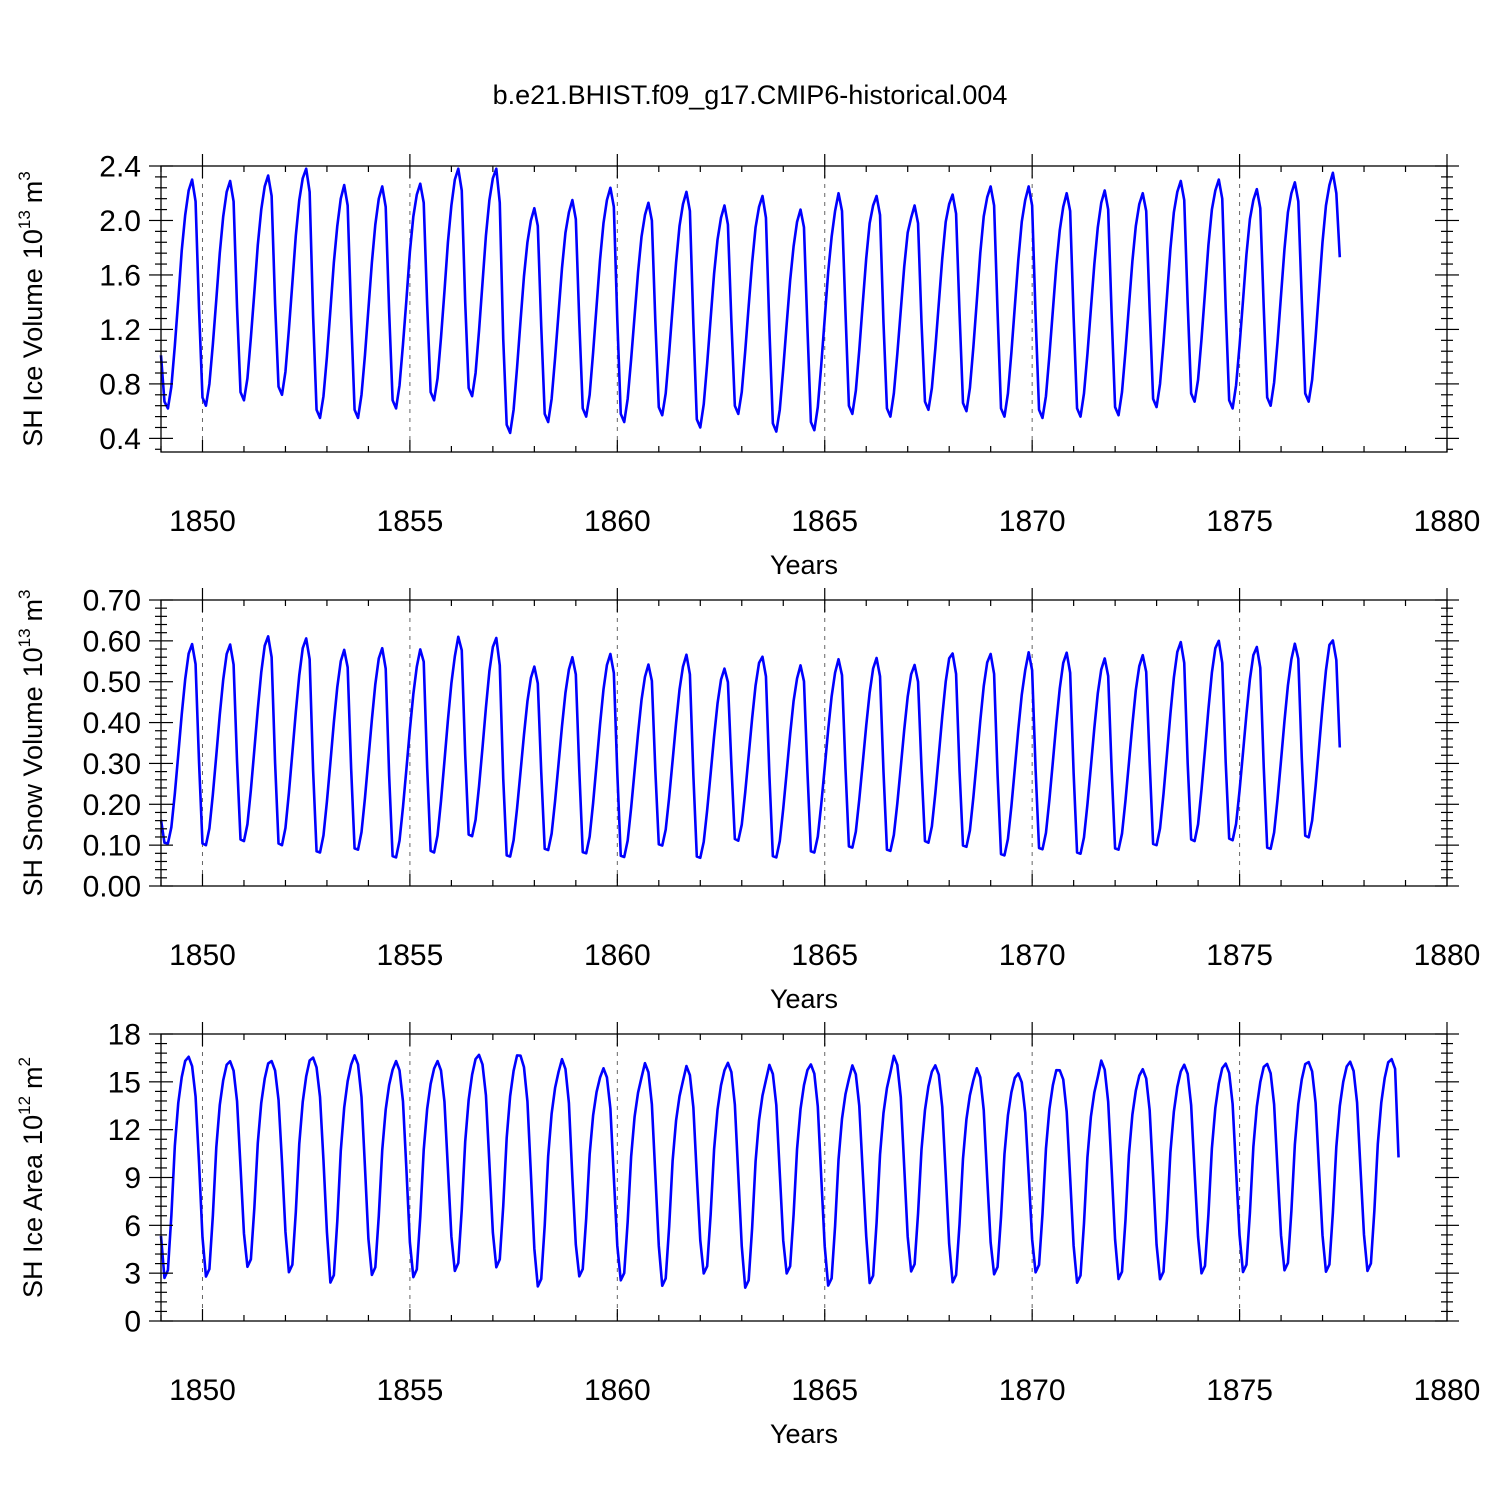 This screenshot has height=1500, width=1500. What do you see at coordinates (132, 1226) in the screenshot?
I see `y-tick-label: 6` at bounding box center [132, 1226].